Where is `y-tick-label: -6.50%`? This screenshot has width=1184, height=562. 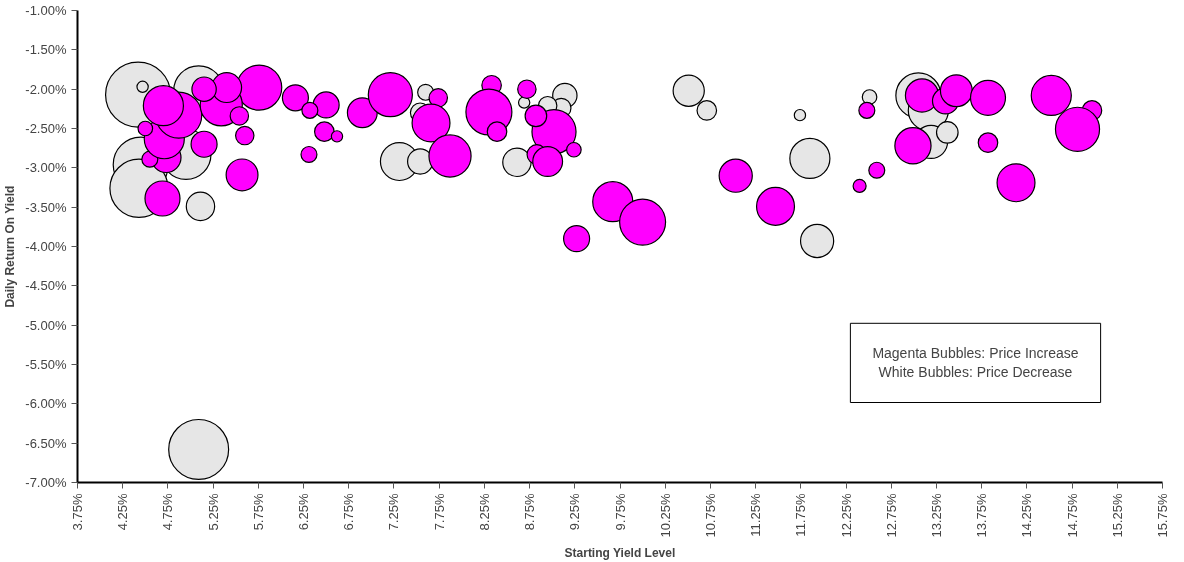
y-tick-label: -6.50% is located at coordinates (46, 443).